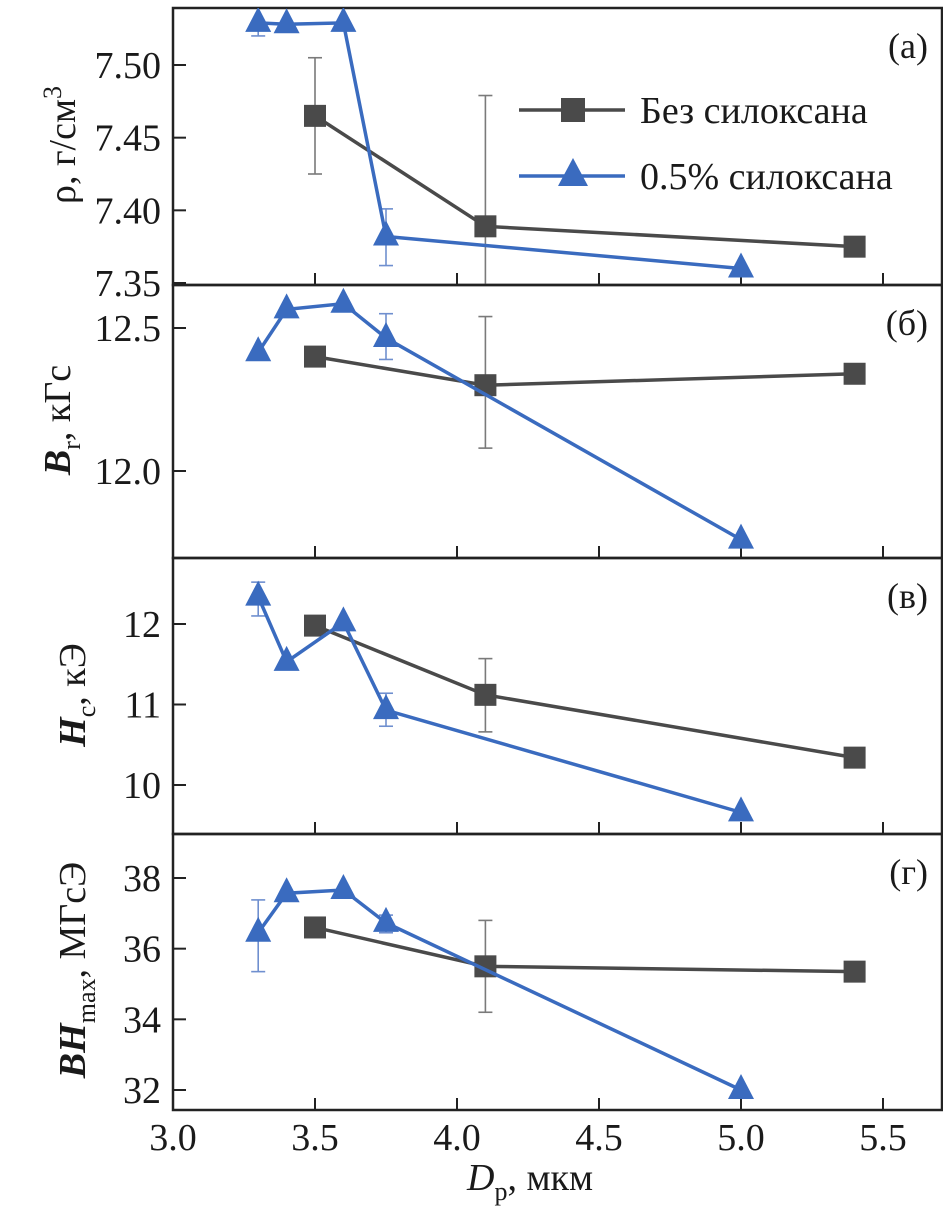 The height and width of the screenshot is (1227, 943). Describe the element at coordinates (73, 732) in the screenshot. I see `y-label-main: H` at that location.